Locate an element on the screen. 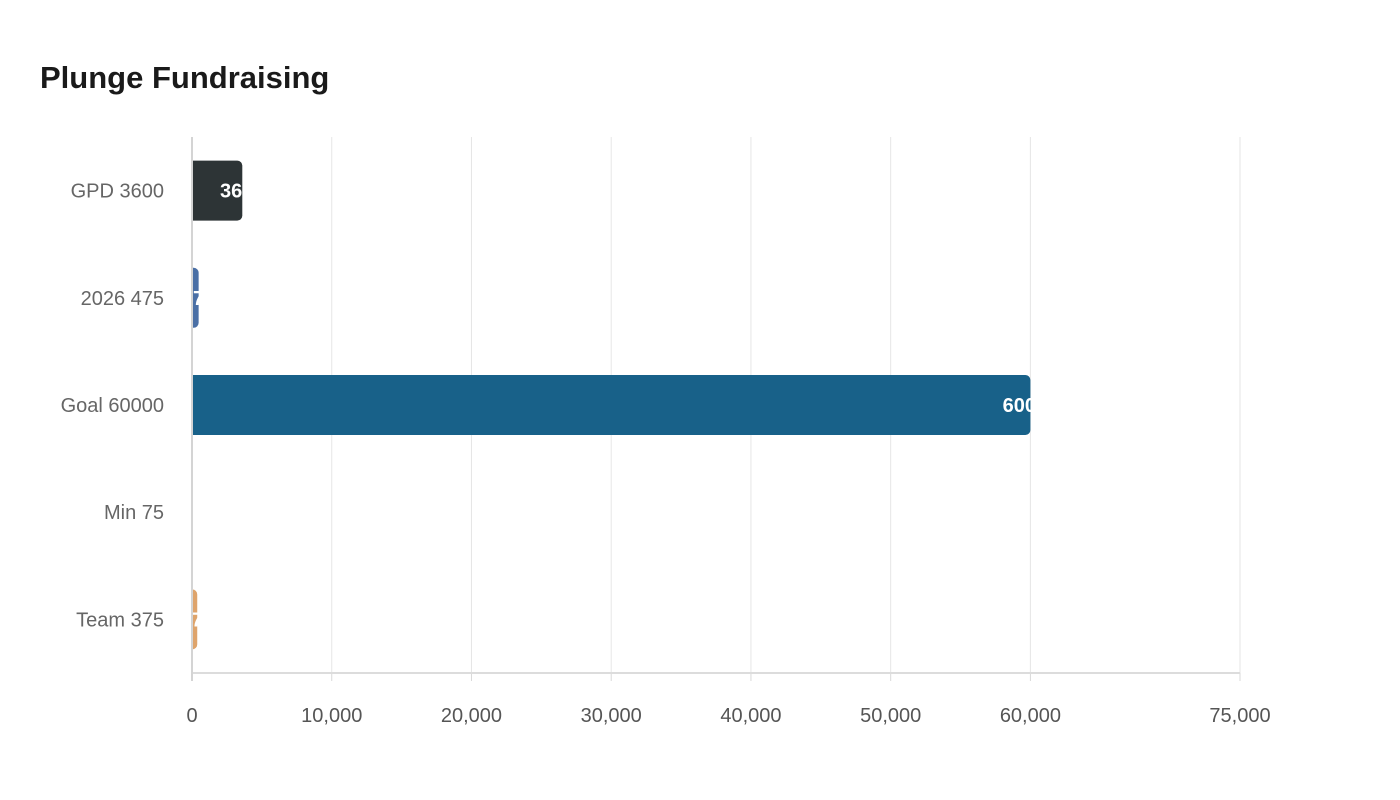 The image size is (1400, 800). x-tick-label: 20,000 is located at coordinates (471, 716).